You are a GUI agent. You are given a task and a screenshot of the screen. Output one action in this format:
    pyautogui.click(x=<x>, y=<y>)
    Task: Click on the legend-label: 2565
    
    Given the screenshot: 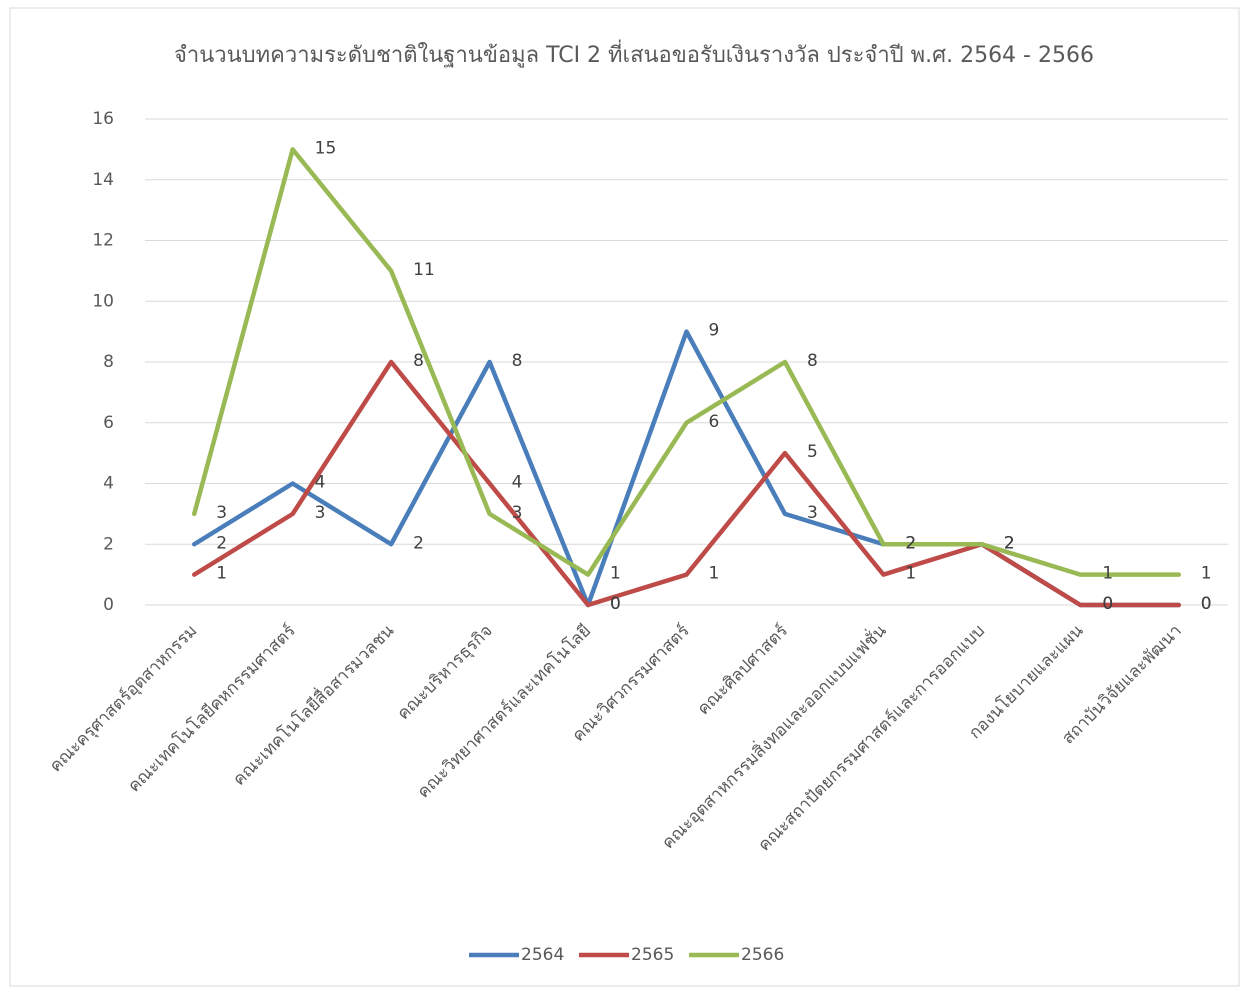 What is the action you would take?
    pyautogui.click(x=652, y=955)
    